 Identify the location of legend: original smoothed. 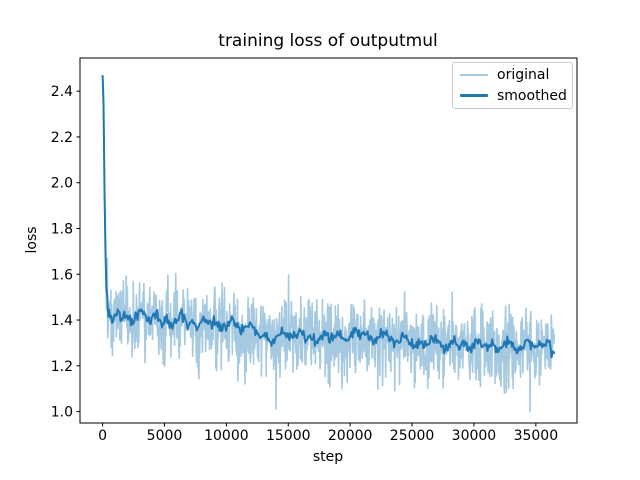
(512, 85).